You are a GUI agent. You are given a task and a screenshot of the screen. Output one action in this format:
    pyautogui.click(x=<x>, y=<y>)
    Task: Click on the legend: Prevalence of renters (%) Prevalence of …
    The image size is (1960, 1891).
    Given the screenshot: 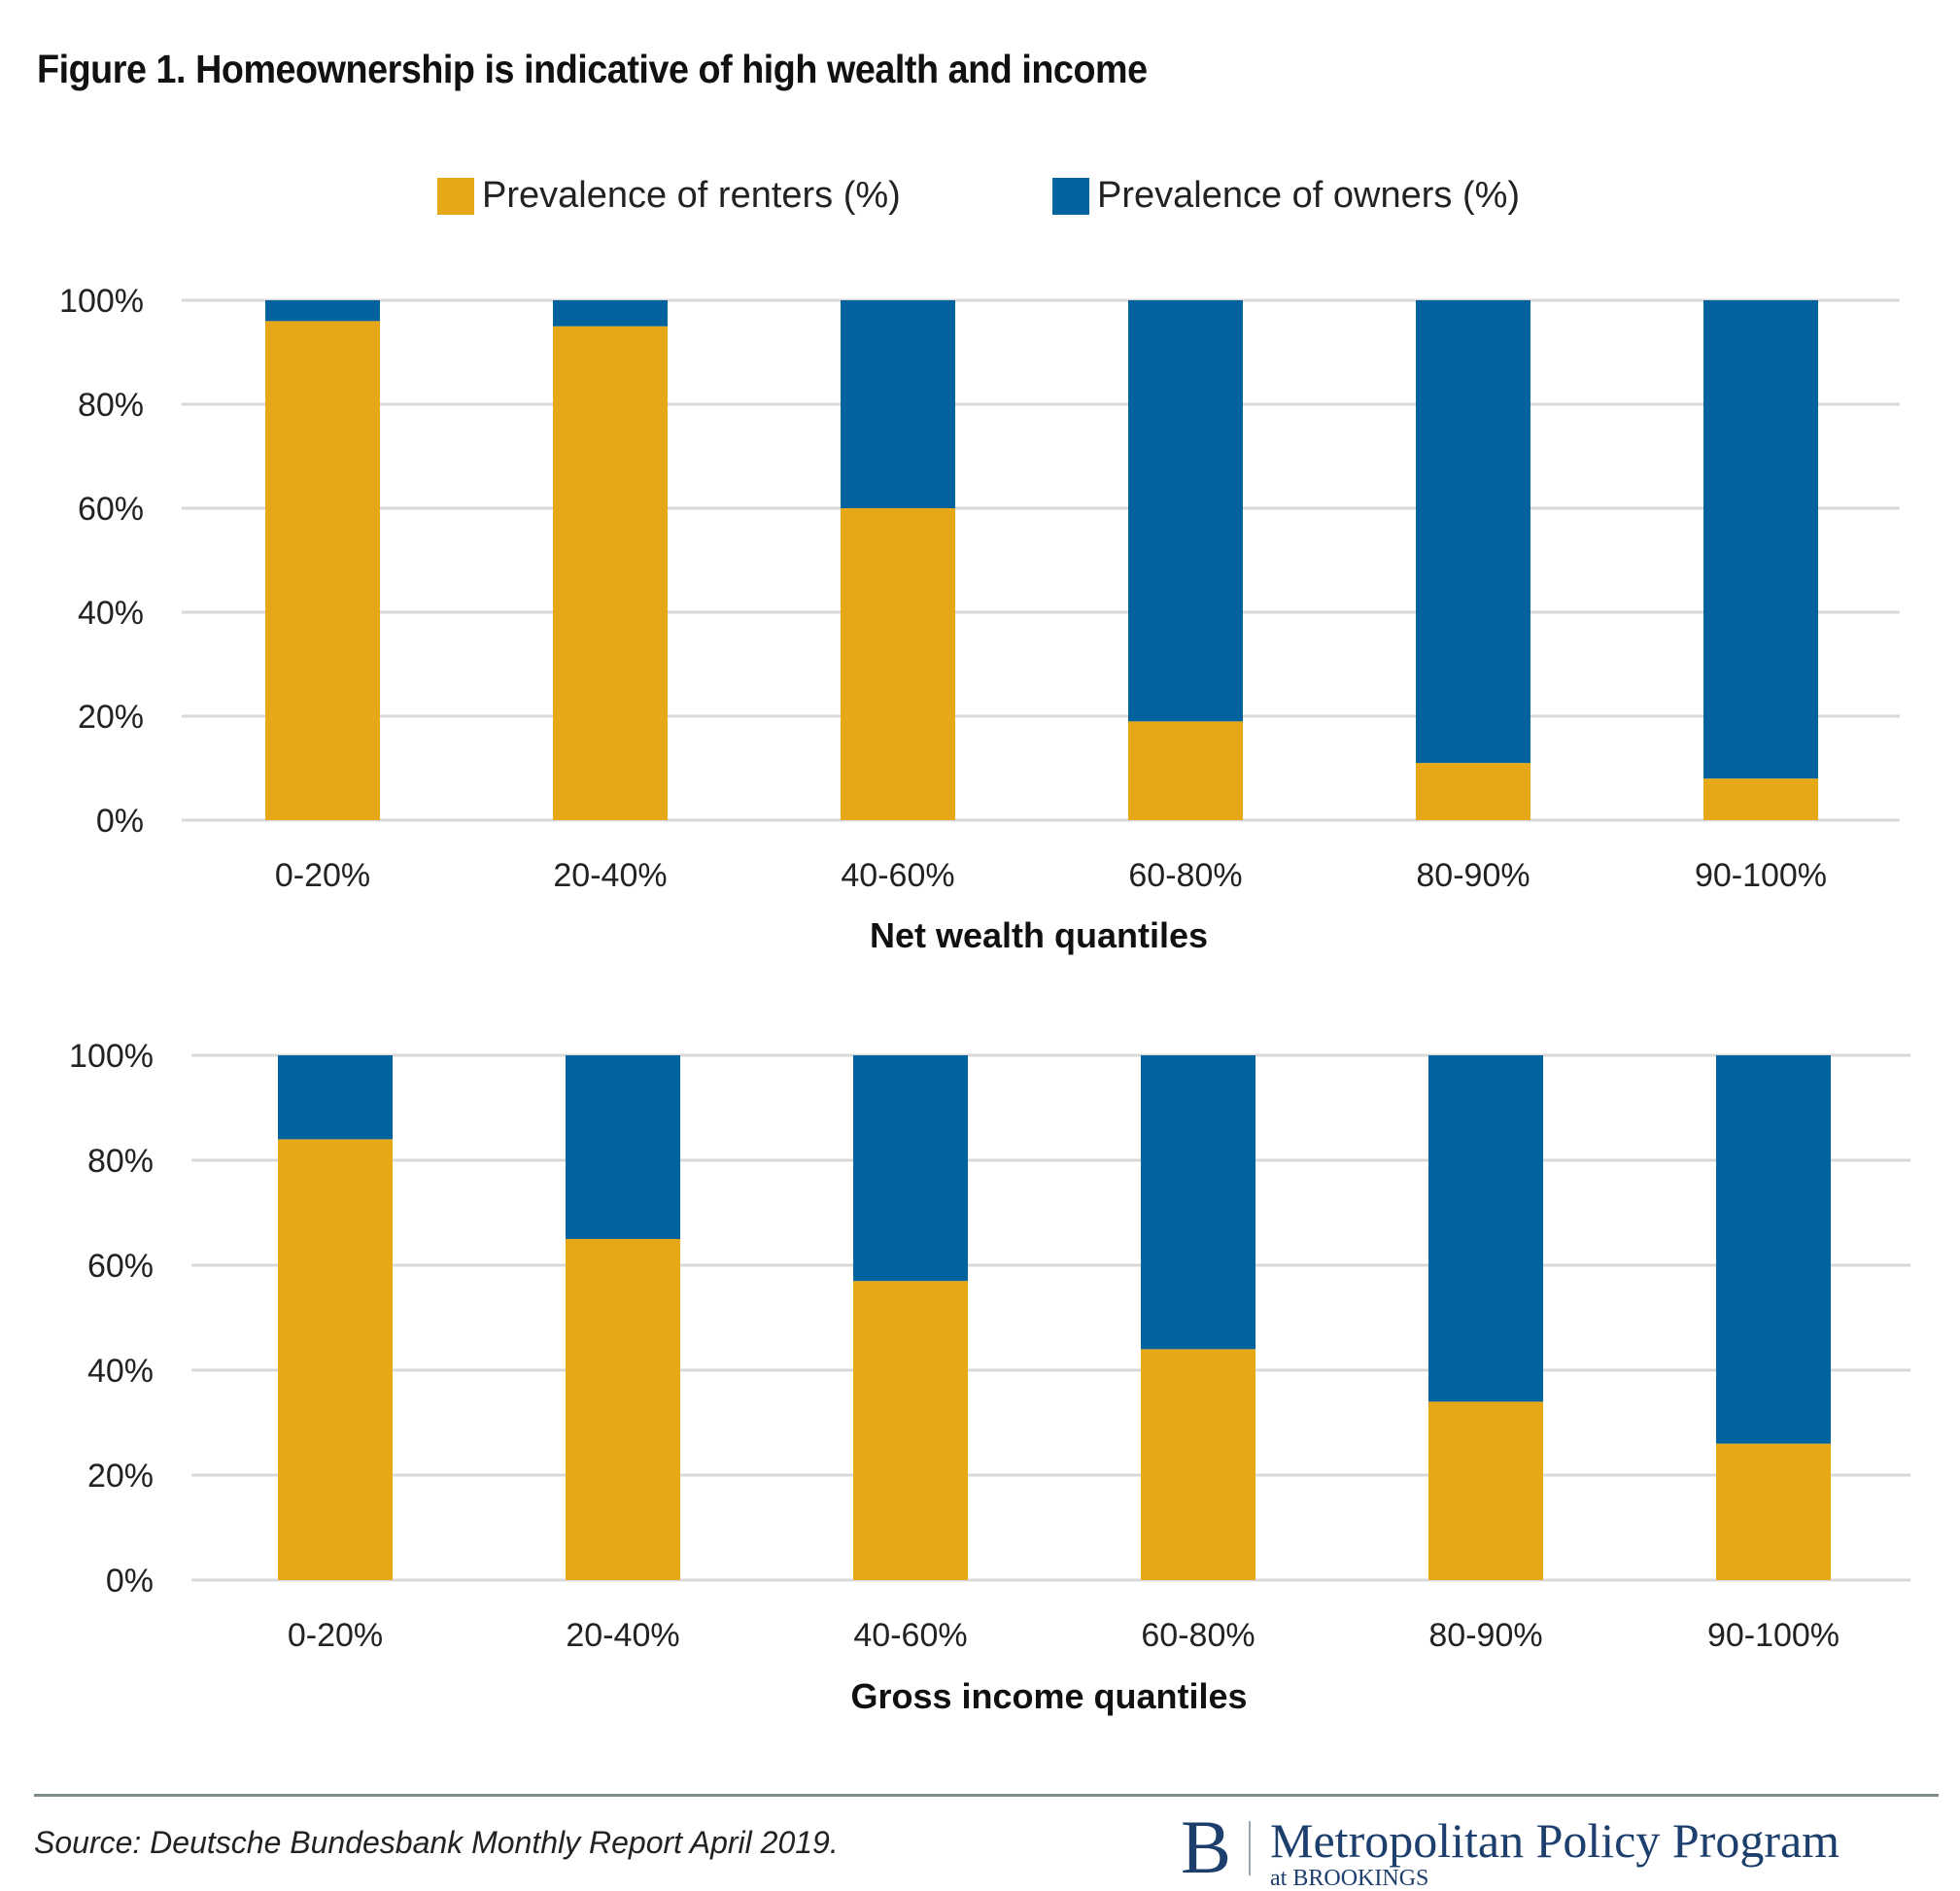 What is the action you would take?
    pyautogui.click(x=980, y=199)
    